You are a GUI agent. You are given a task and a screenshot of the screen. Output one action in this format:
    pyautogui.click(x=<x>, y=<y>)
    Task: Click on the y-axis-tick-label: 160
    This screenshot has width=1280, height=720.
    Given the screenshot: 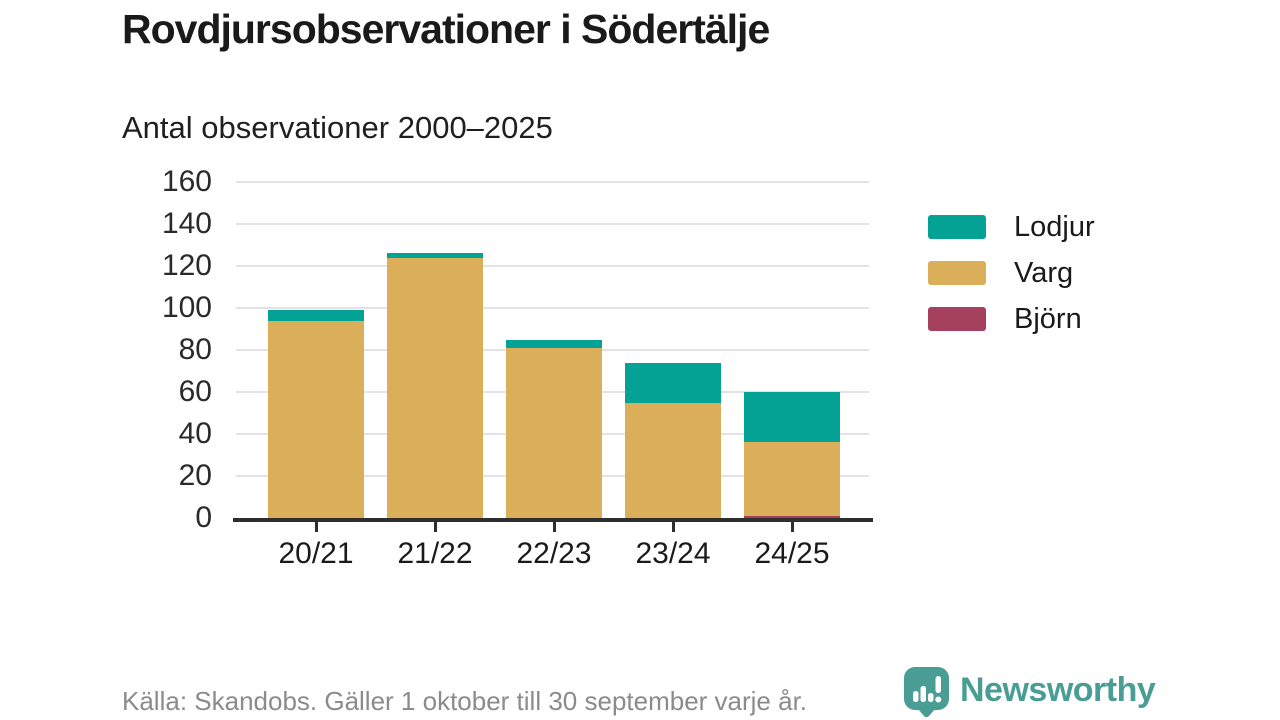 What is the action you would take?
    pyautogui.click(x=186, y=181)
    